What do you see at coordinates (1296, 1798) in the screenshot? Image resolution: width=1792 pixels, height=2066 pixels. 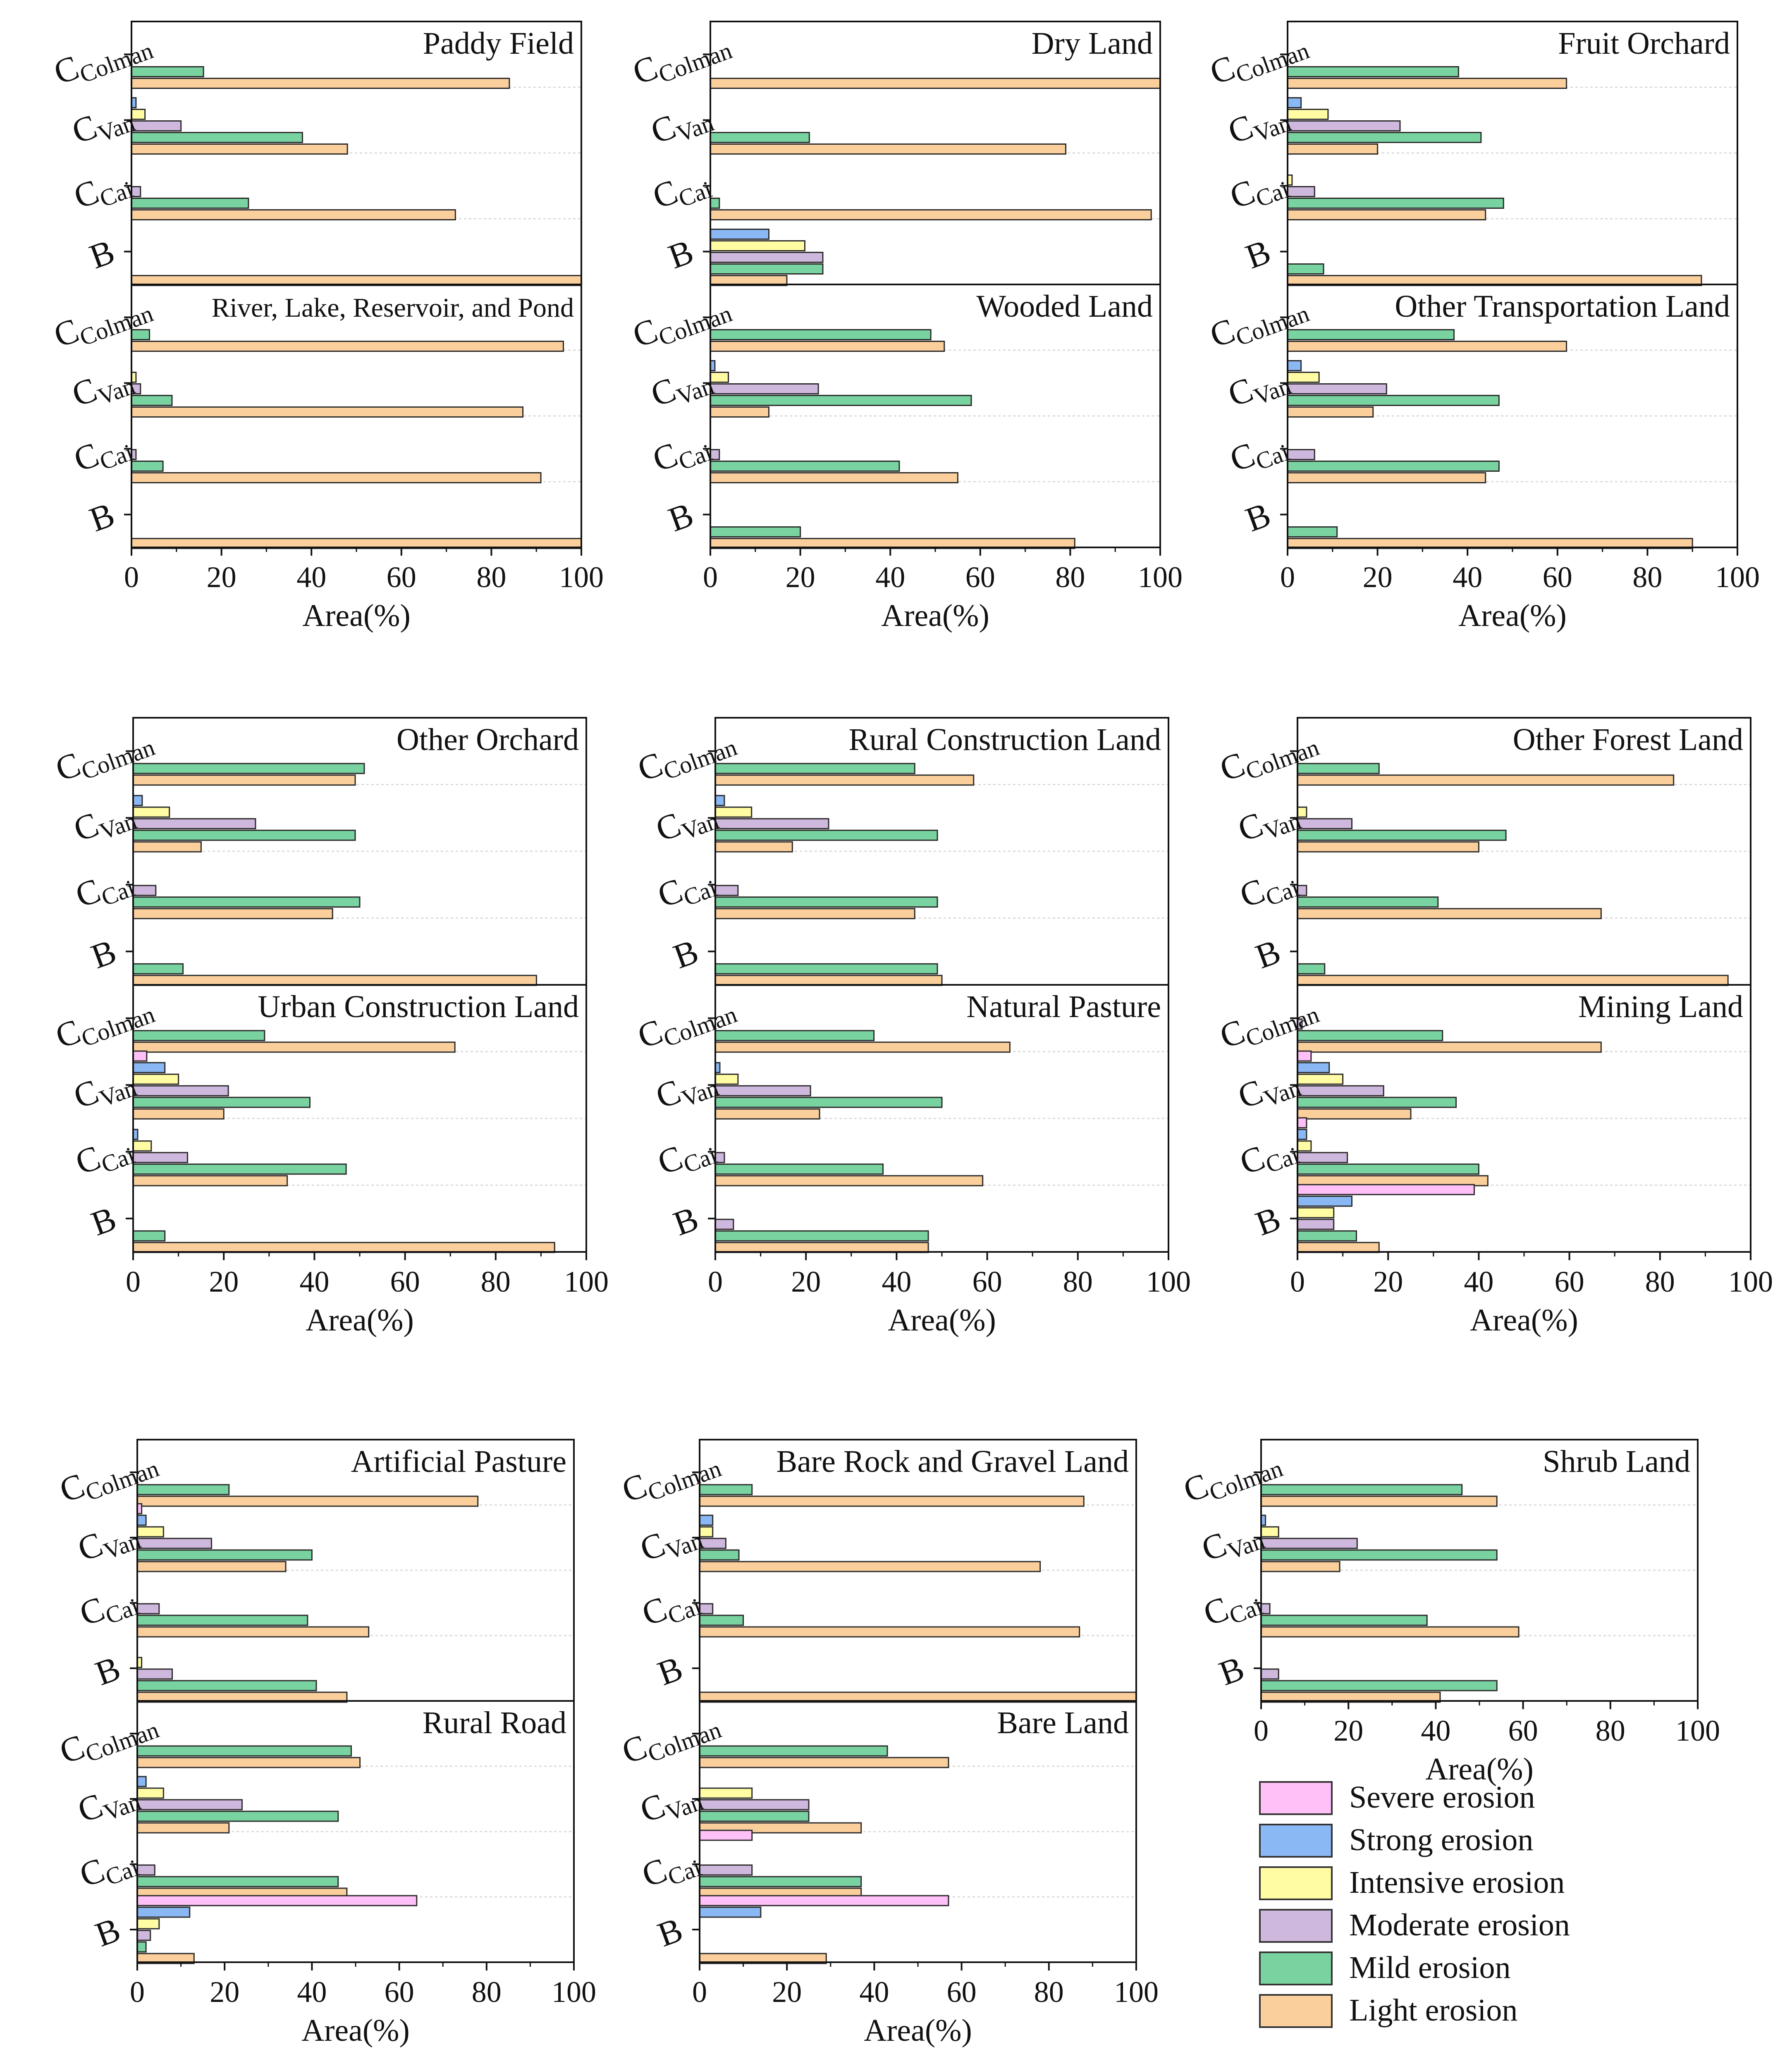 I see `legend-swatch-severe` at bounding box center [1296, 1798].